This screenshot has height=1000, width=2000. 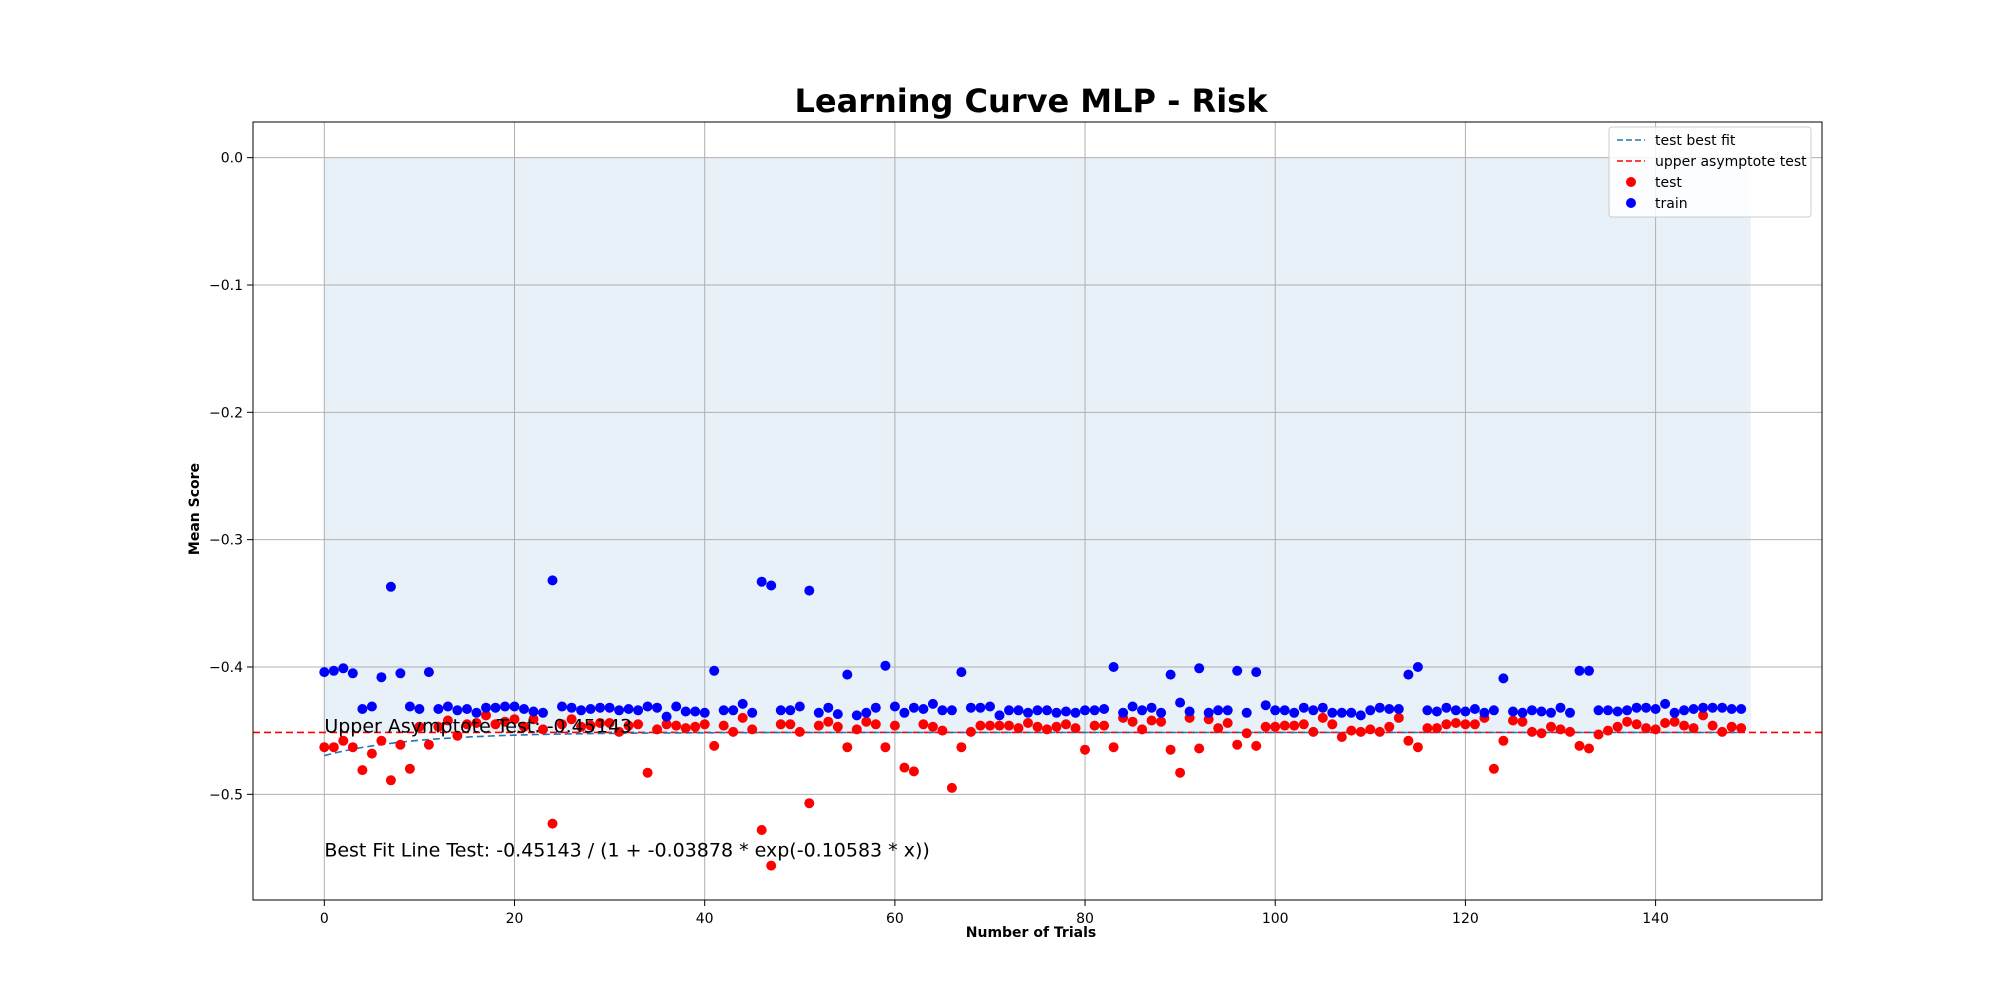 What do you see at coordinates (232, 159) in the screenshot?
I see `y-tick-label: 0.0` at bounding box center [232, 159].